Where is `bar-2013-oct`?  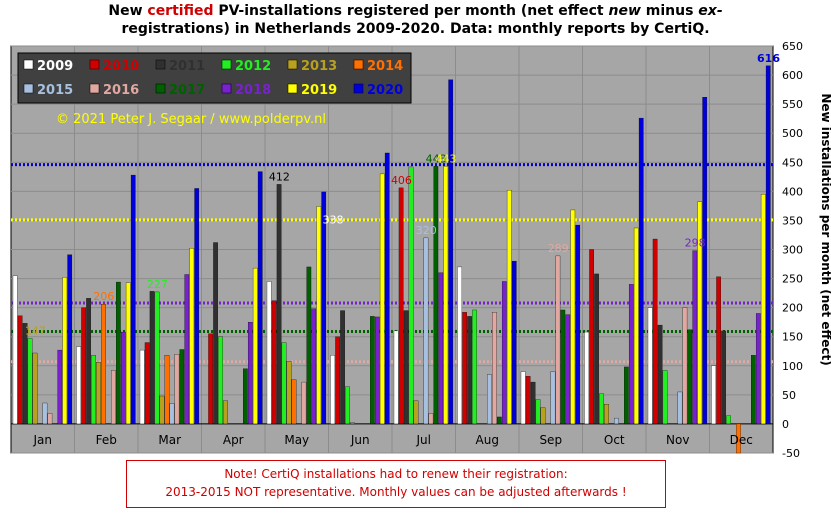 bar-2013-oct is located at coordinates (606, 414).